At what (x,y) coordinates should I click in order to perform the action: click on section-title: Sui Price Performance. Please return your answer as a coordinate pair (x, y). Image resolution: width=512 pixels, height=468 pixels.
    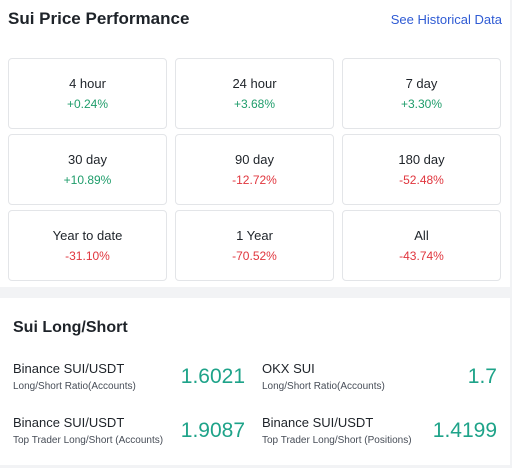
    Looking at the image, I should click on (99, 18).